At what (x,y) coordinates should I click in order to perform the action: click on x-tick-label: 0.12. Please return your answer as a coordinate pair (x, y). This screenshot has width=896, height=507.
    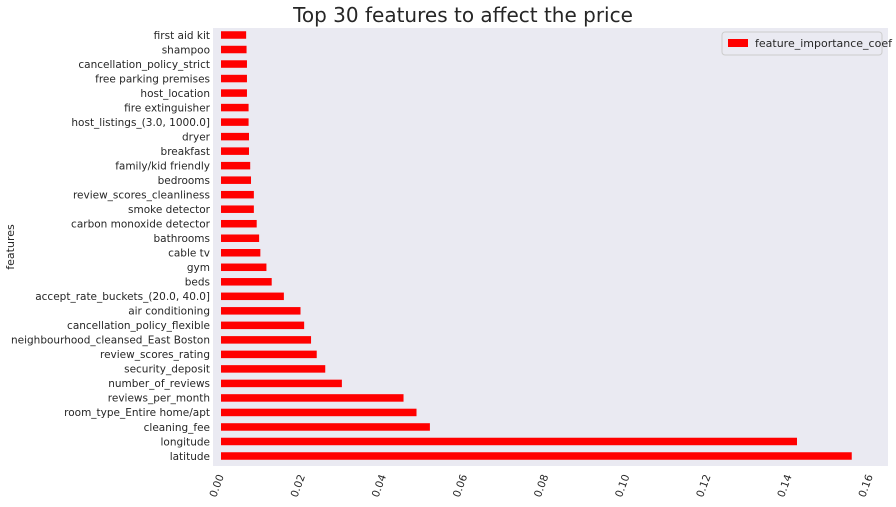
    Looking at the image, I should click on (703, 486).